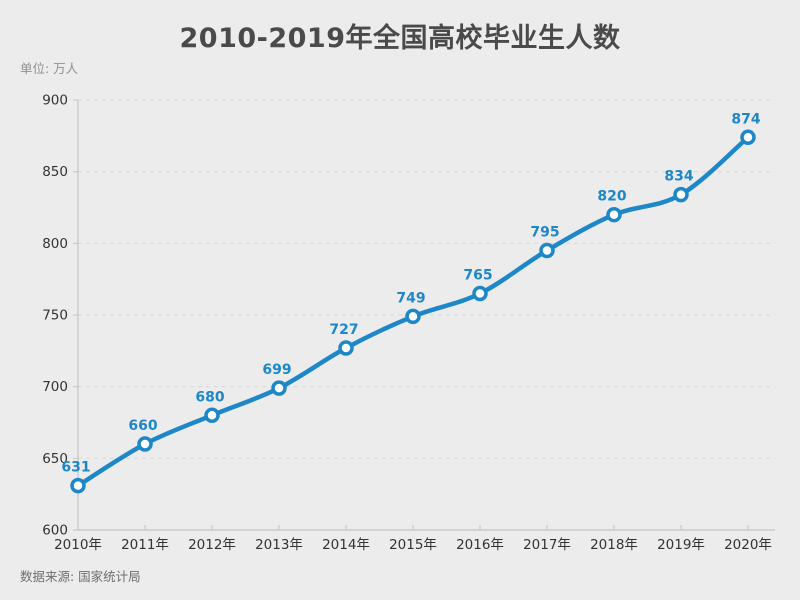  I want to click on y-tick-label: 650, so click(55, 459).